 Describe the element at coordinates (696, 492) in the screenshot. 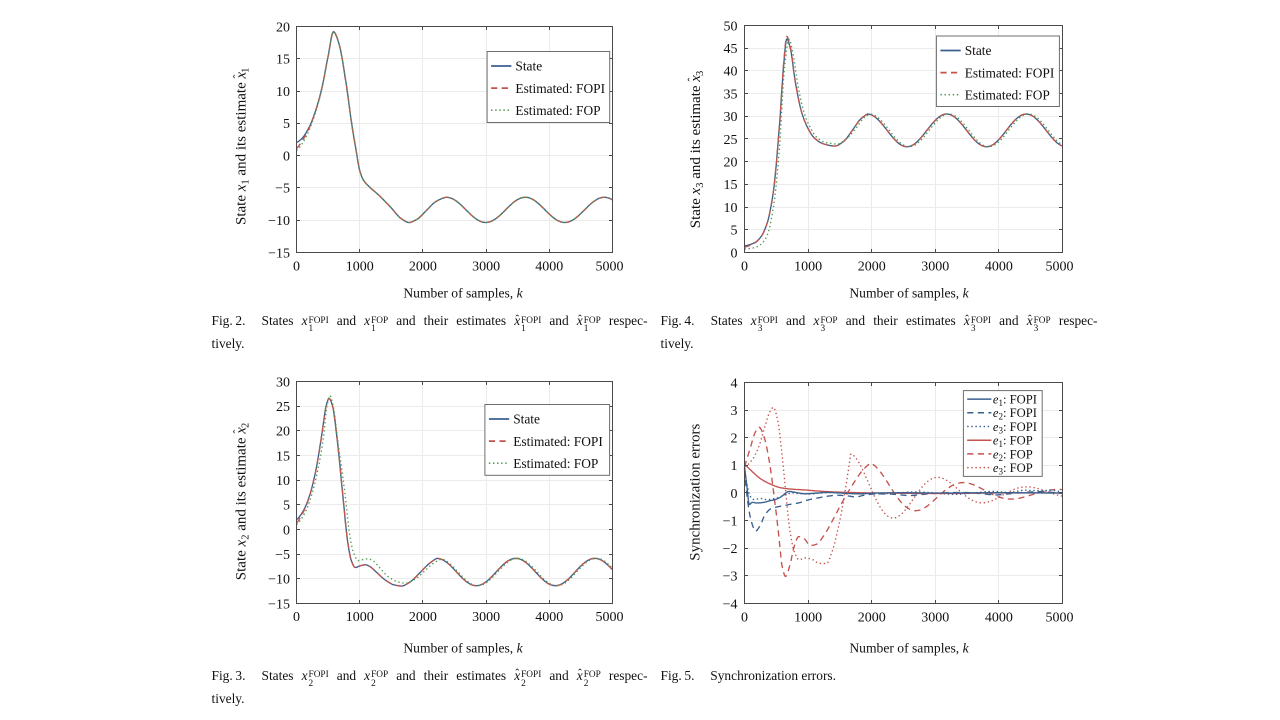

I see `svg-text: Synchronization errors` at that location.